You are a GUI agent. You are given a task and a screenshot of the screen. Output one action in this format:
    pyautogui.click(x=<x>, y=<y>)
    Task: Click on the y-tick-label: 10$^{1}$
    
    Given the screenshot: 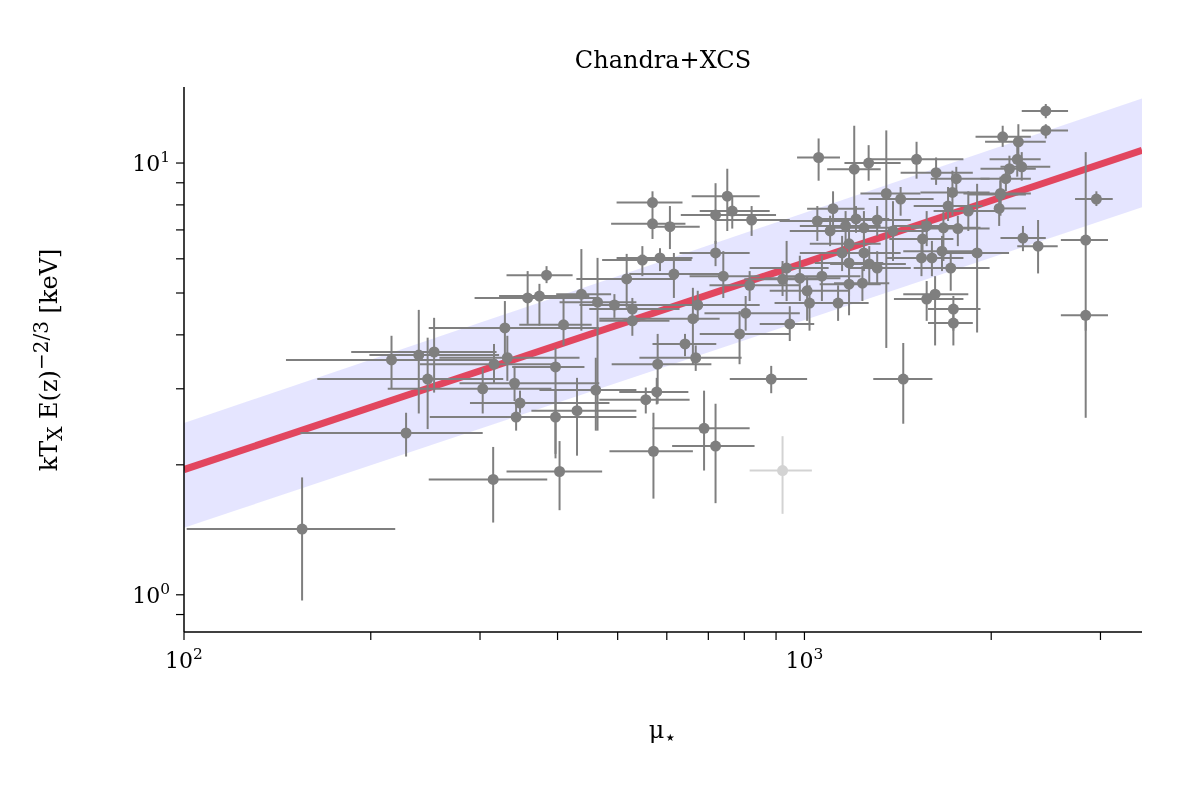 What is the action you would take?
    pyautogui.click(x=151, y=162)
    